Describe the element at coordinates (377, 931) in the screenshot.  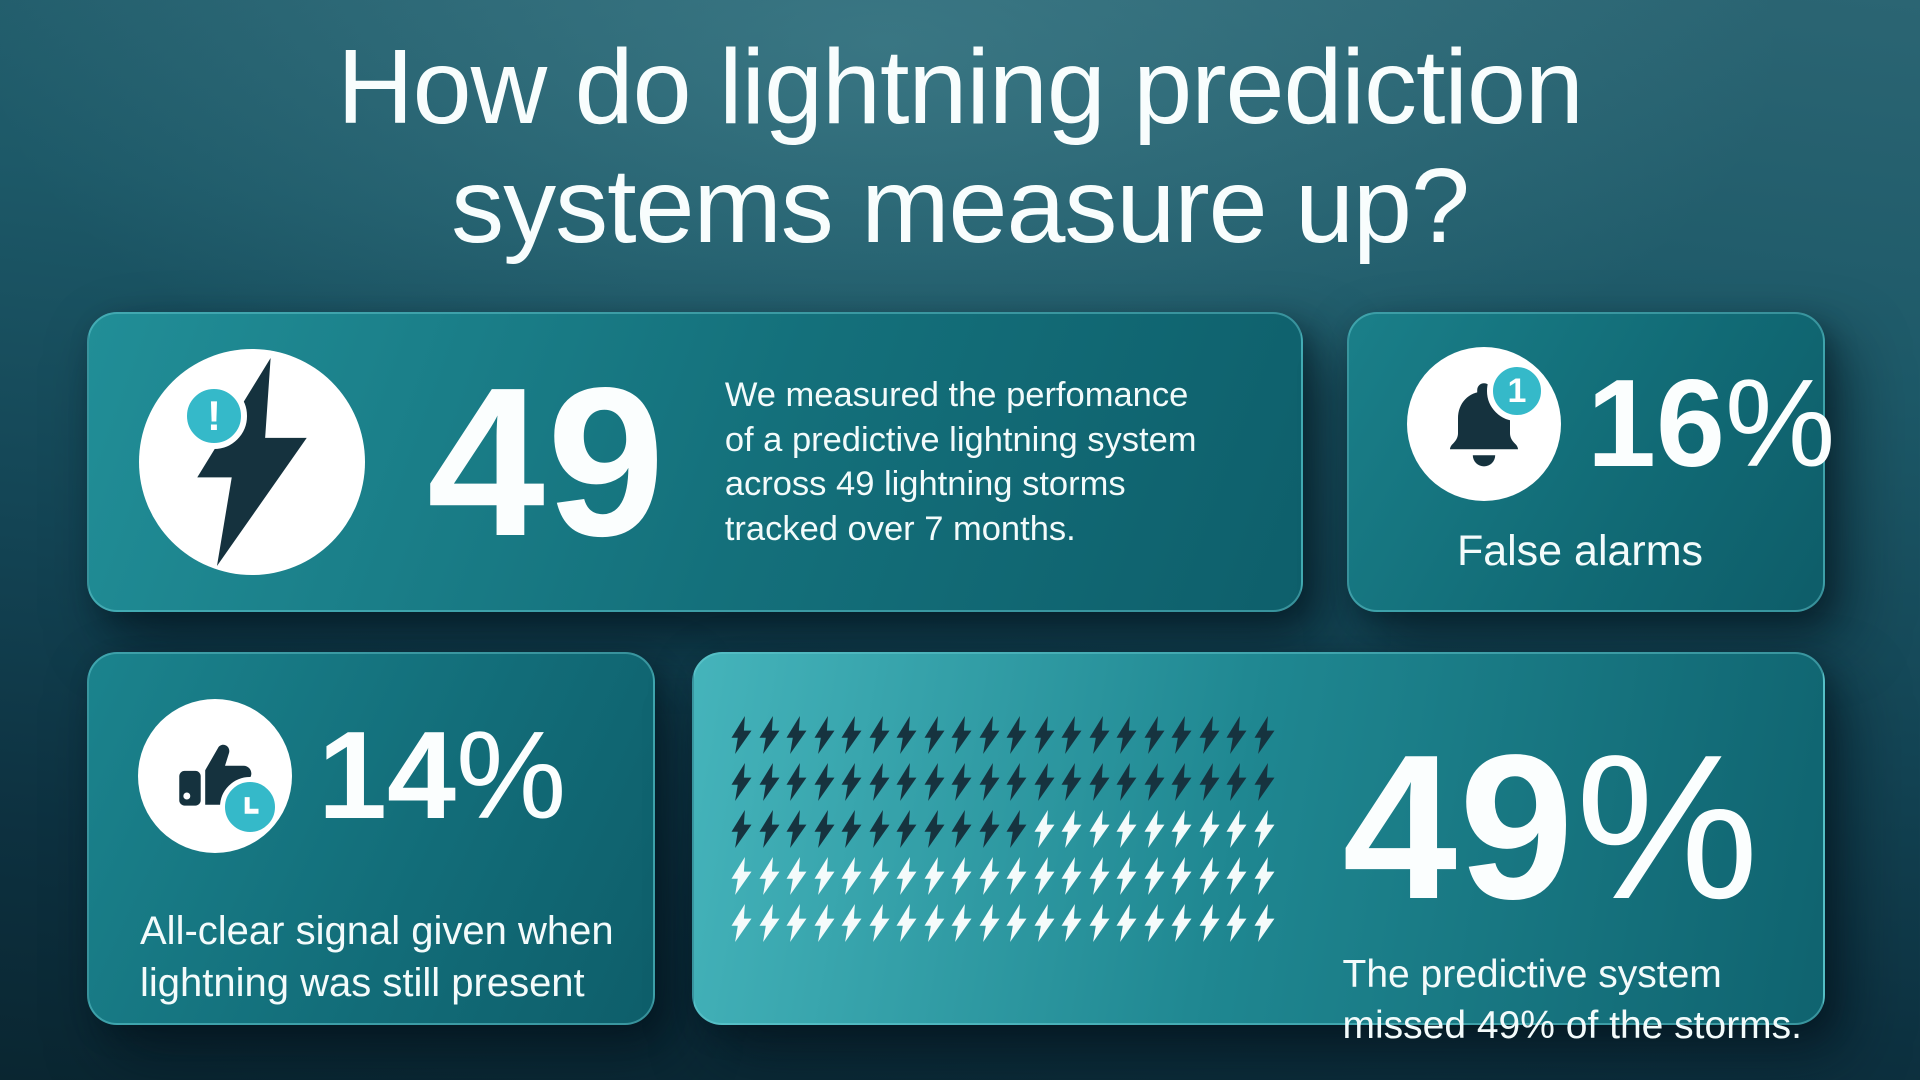
I see `label-line: All-clear signal given when` at that location.